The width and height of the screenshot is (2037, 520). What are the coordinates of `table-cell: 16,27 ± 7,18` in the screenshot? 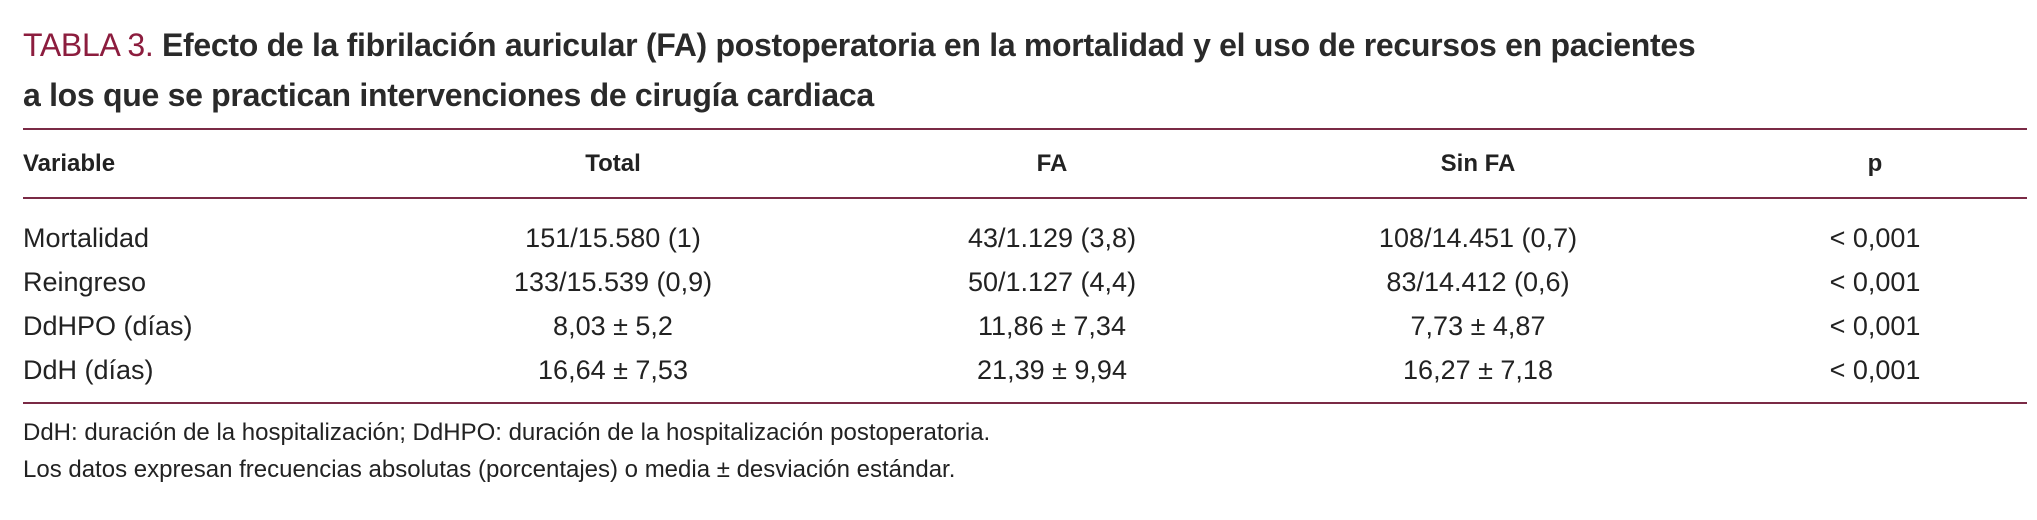 It's located at (1478, 370).